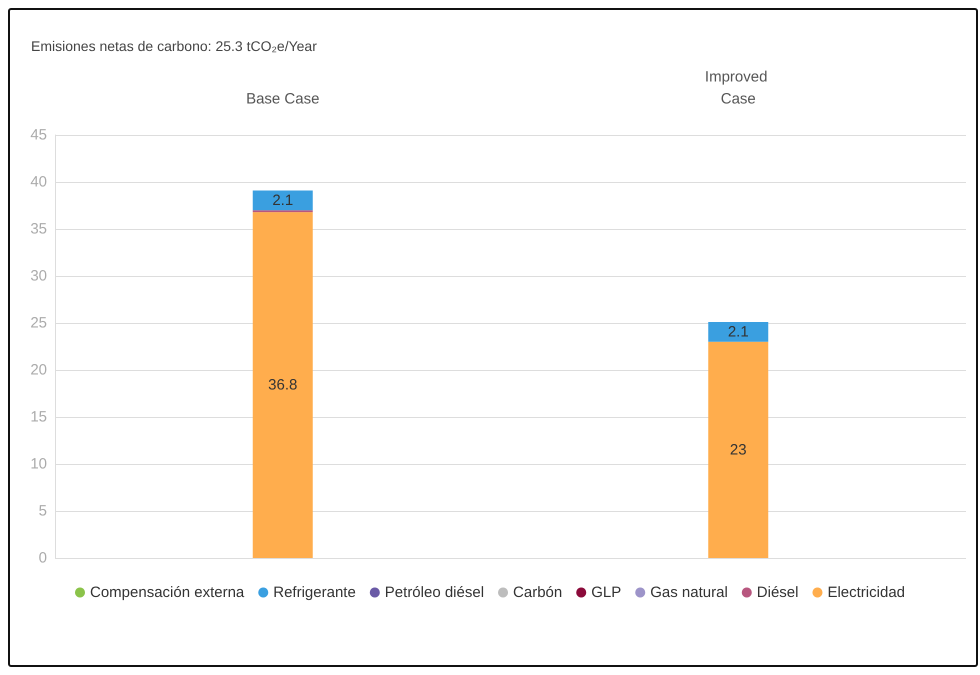 Image resolution: width=980 pixels, height=675 pixels. What do you see at coordinates (42, 511) in the screenshot?
I see `y-tick-label: 5` at bounding box center [42, 511].